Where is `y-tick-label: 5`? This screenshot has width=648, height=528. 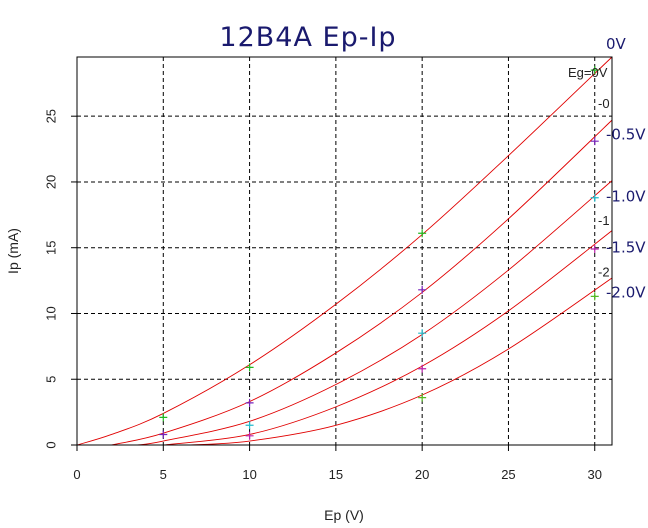
y-tick-label: 5 is located at coordinates (50, 379).